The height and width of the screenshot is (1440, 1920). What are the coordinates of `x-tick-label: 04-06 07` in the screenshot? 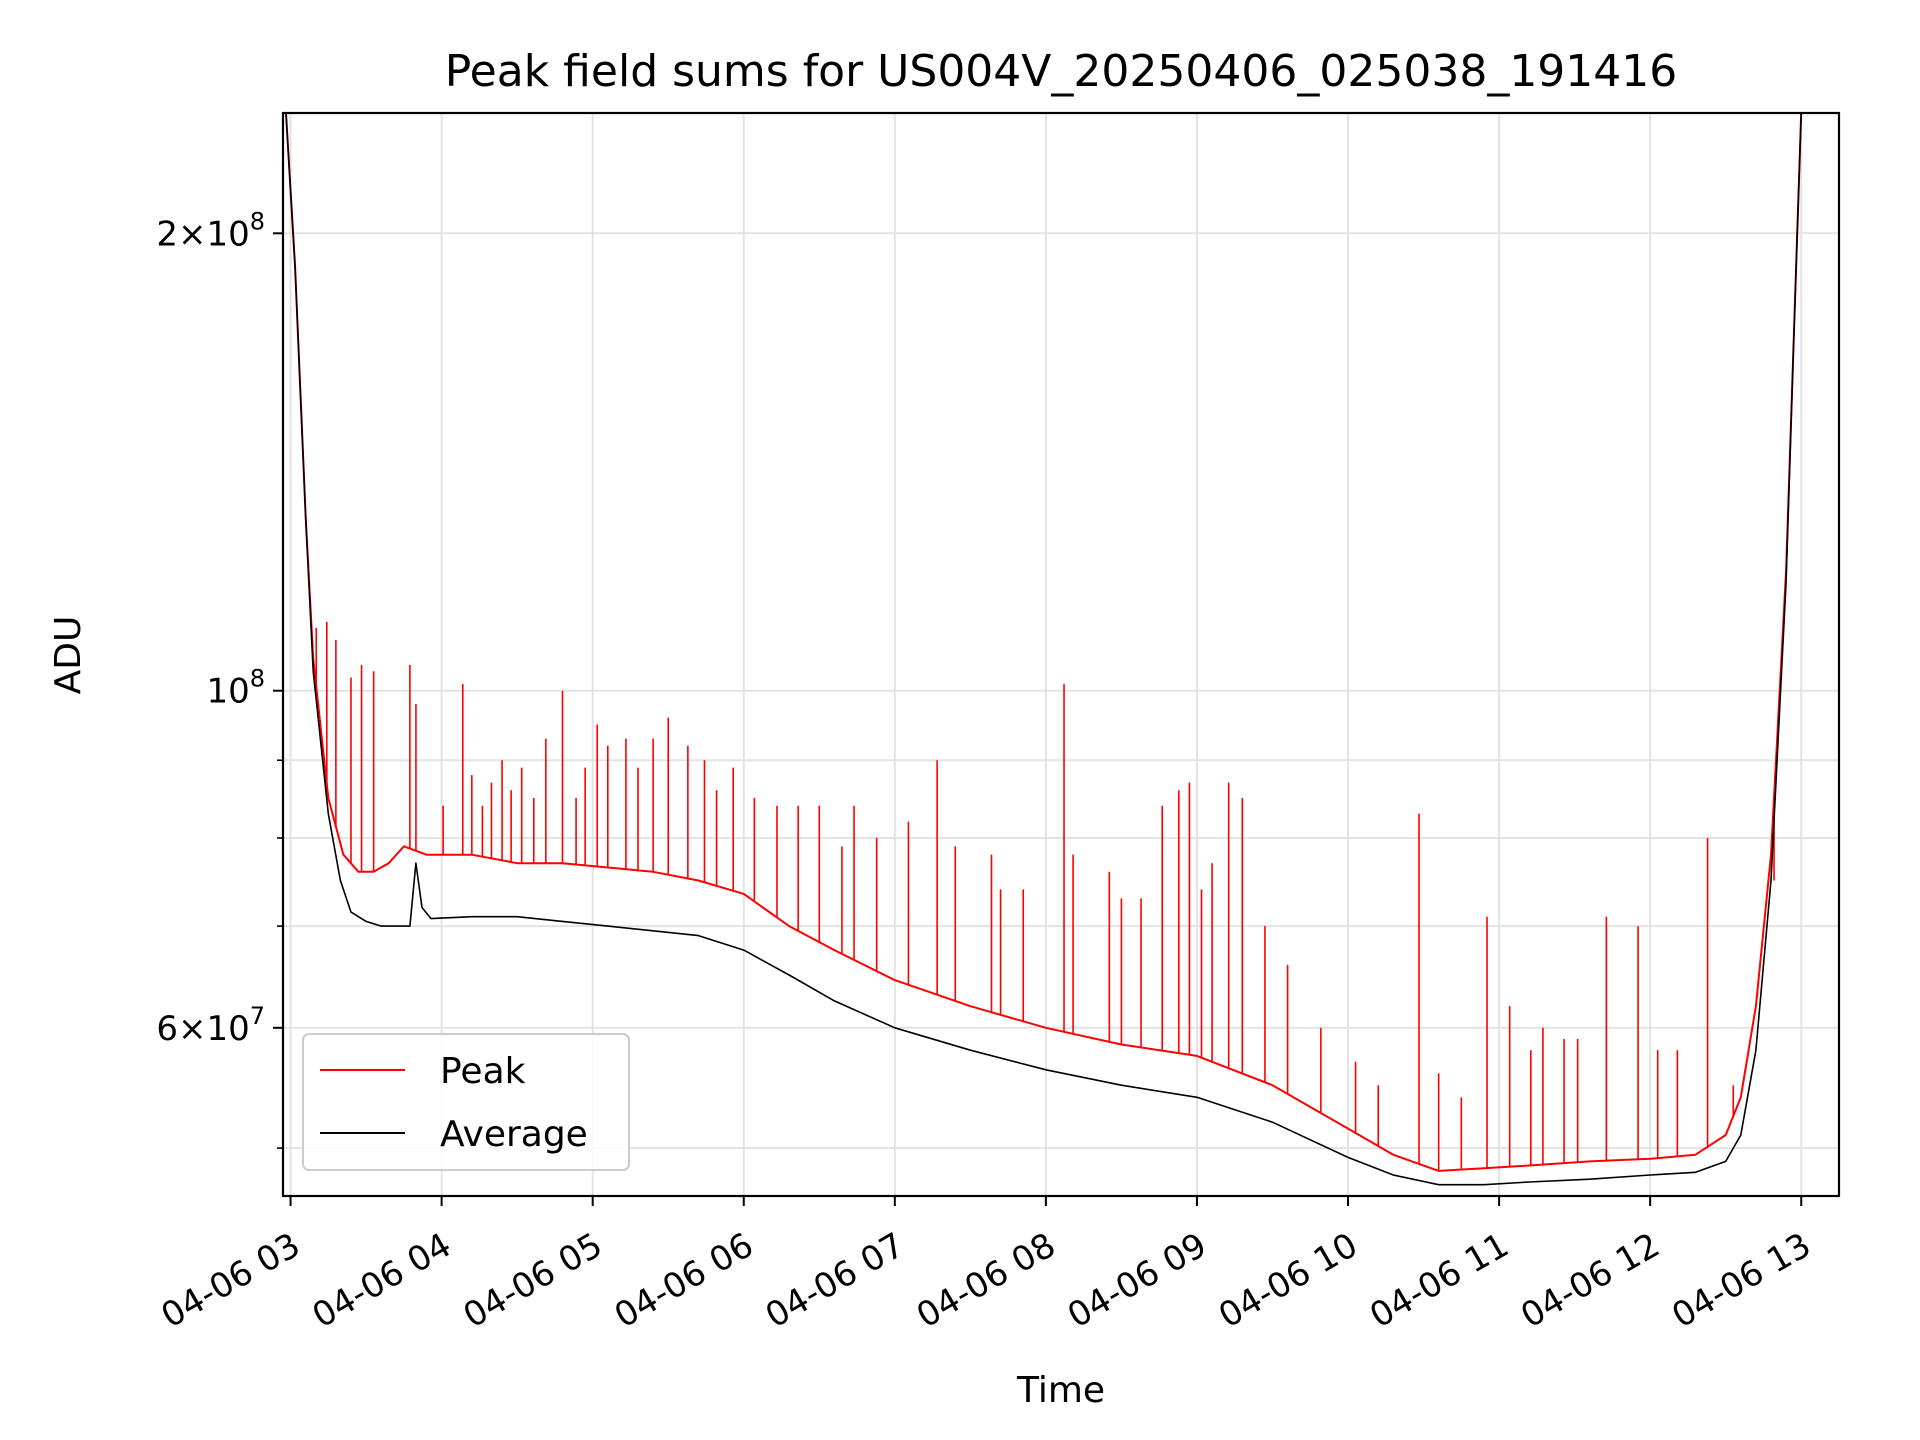 It's located at (835, 1280).